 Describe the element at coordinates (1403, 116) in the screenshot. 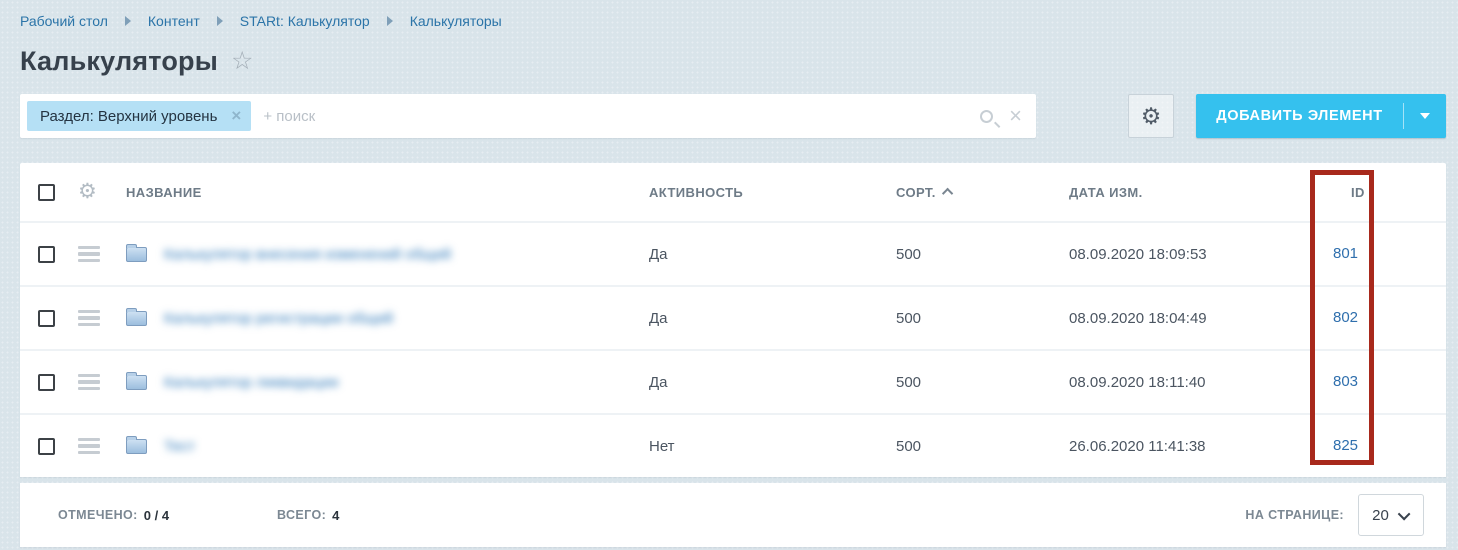

I see `button-divider` at that location.